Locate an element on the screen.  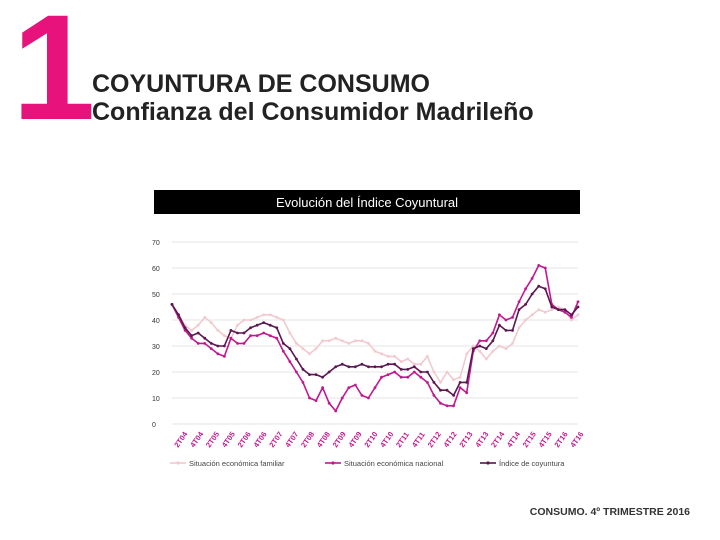
section-number: 1 is located at coordinates (53, 75).